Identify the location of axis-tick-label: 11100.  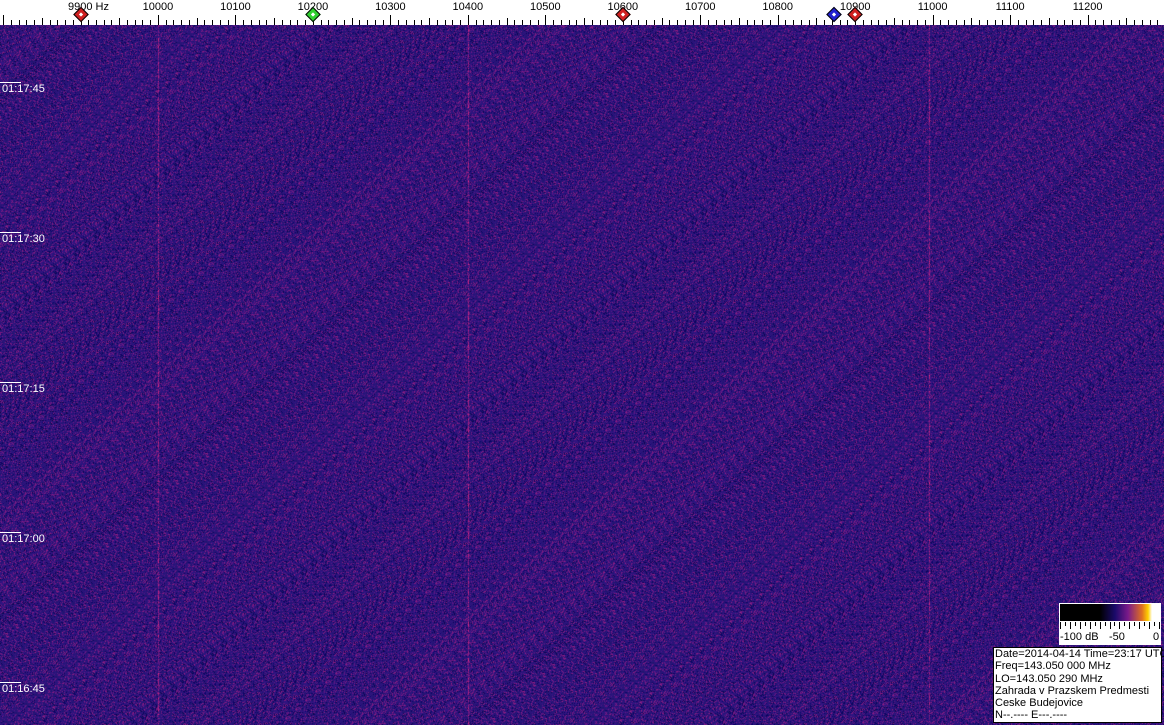
(1010, 7).